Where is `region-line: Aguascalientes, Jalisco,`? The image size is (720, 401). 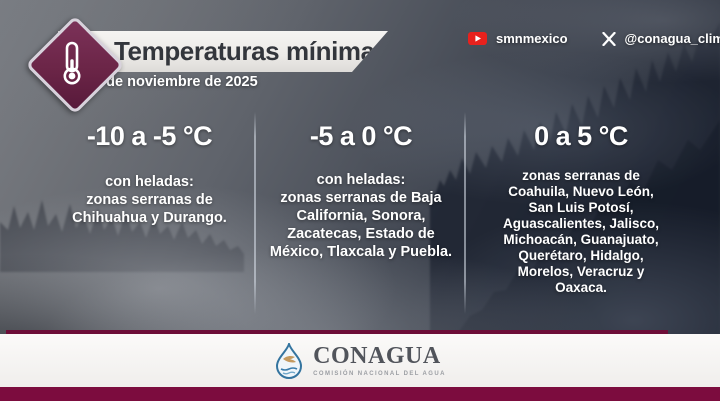 region-line: Aguascalientes, Jalisco, is located at coordinates (581, 224).